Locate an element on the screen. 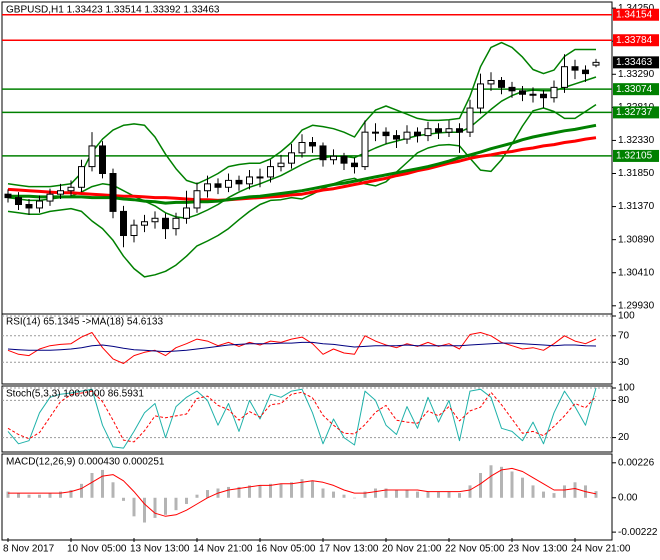 Image resolution: width=660 pixels, height=560 pixels. level-label: 1.32105 is located at coordinates (634, 156).